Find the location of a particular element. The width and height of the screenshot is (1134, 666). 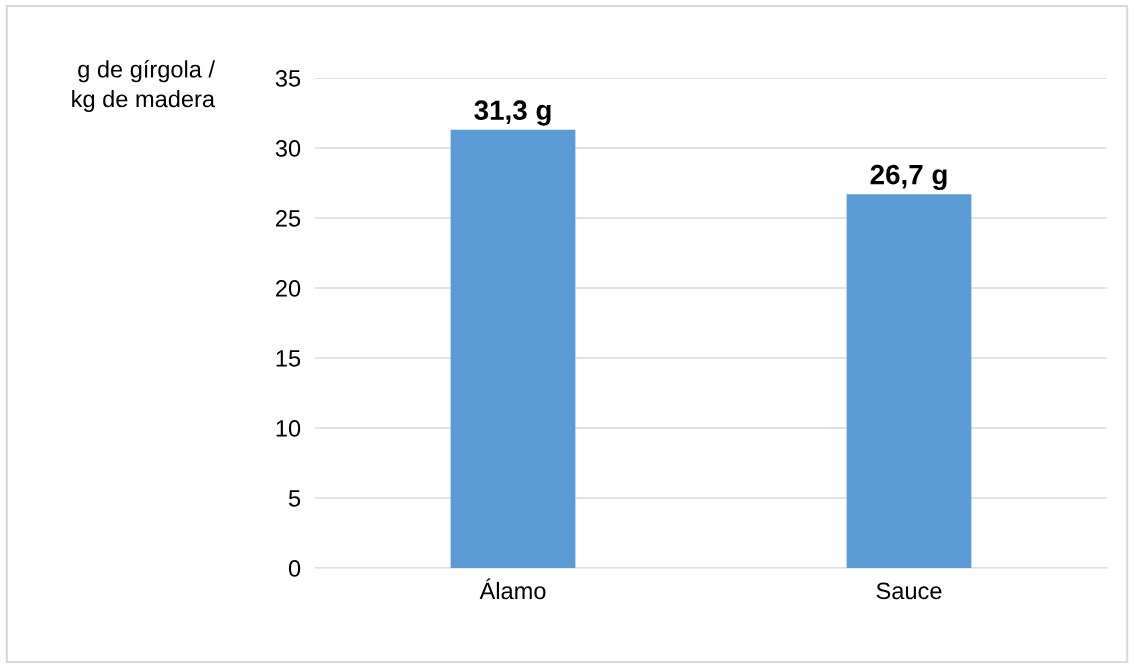

y-tick-label: 35 is located at coordinates (288, 78).